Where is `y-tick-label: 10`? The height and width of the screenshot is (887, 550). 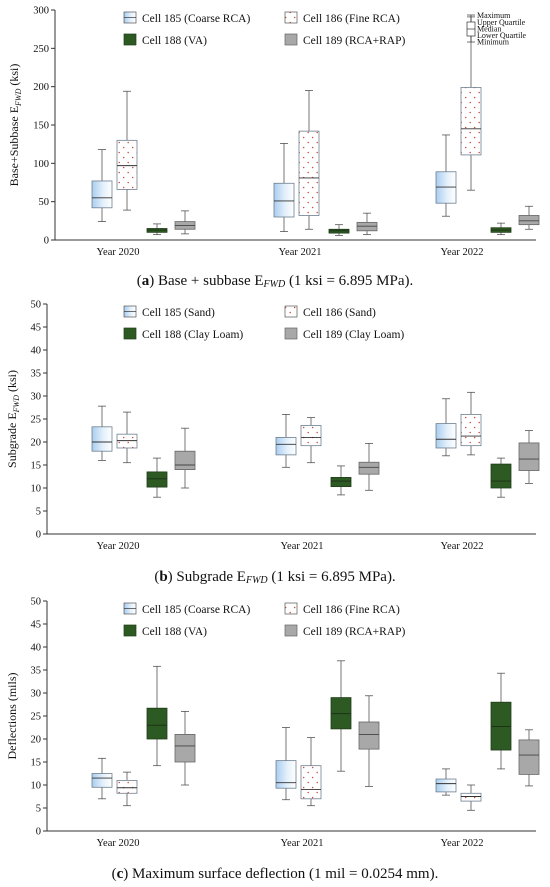 y-tick-label: 10 is located at coordinates (36, 489).